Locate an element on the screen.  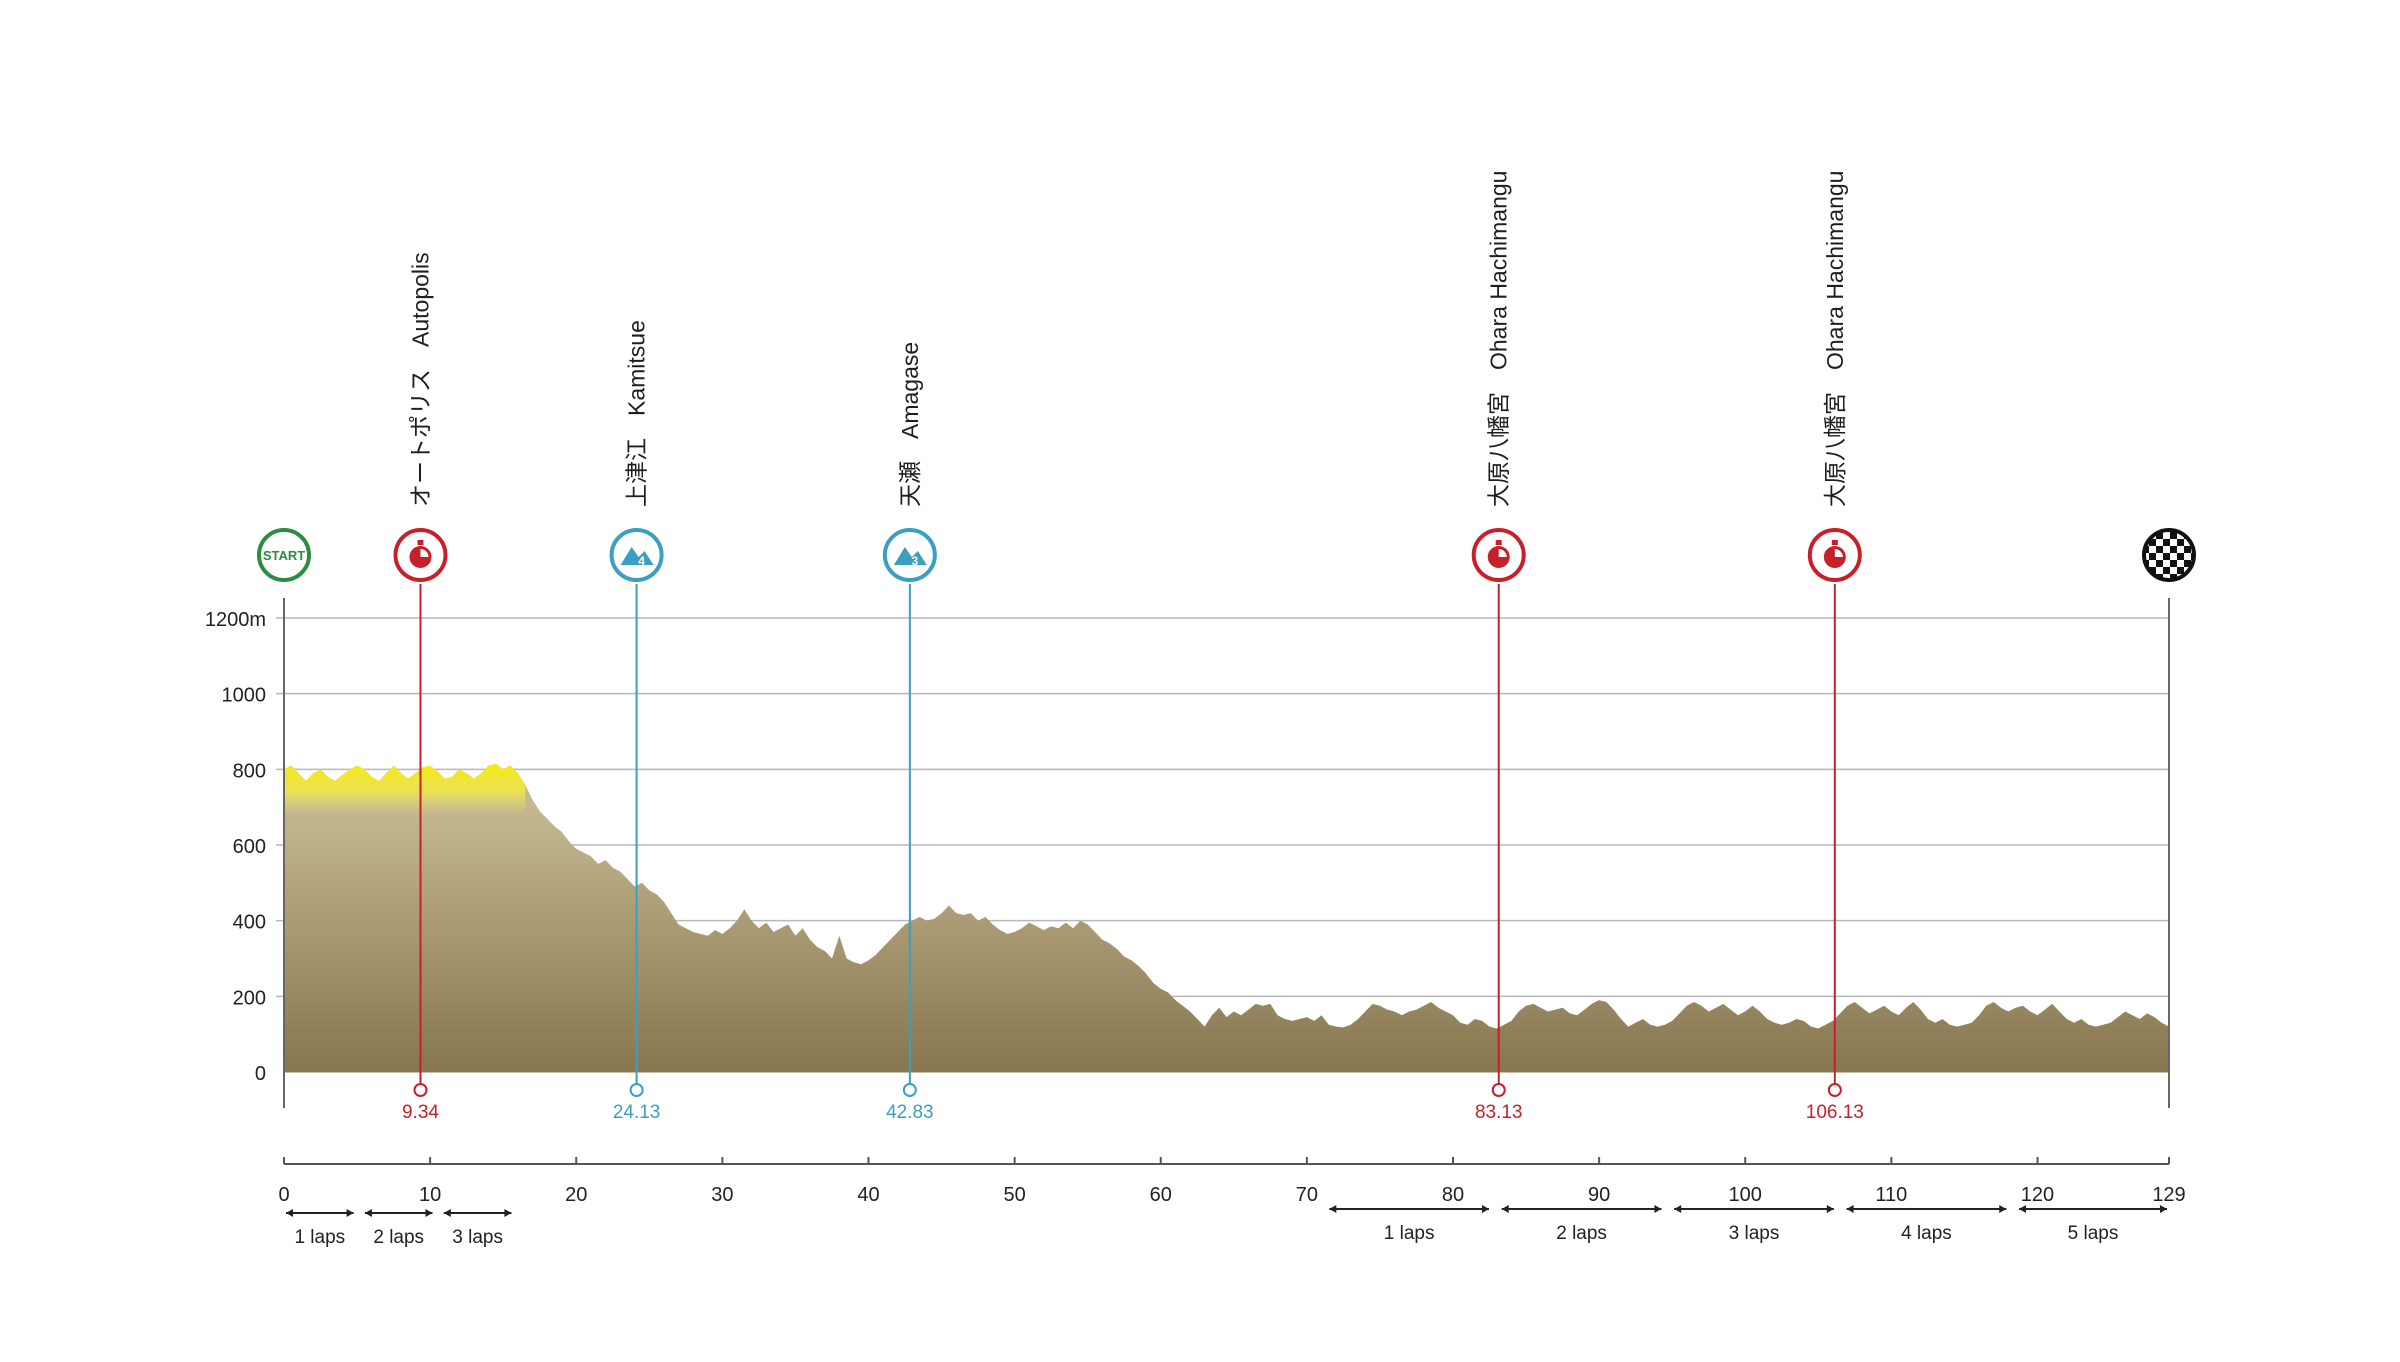
point-name-en: Autopolis is located at coordinates (420, 299).